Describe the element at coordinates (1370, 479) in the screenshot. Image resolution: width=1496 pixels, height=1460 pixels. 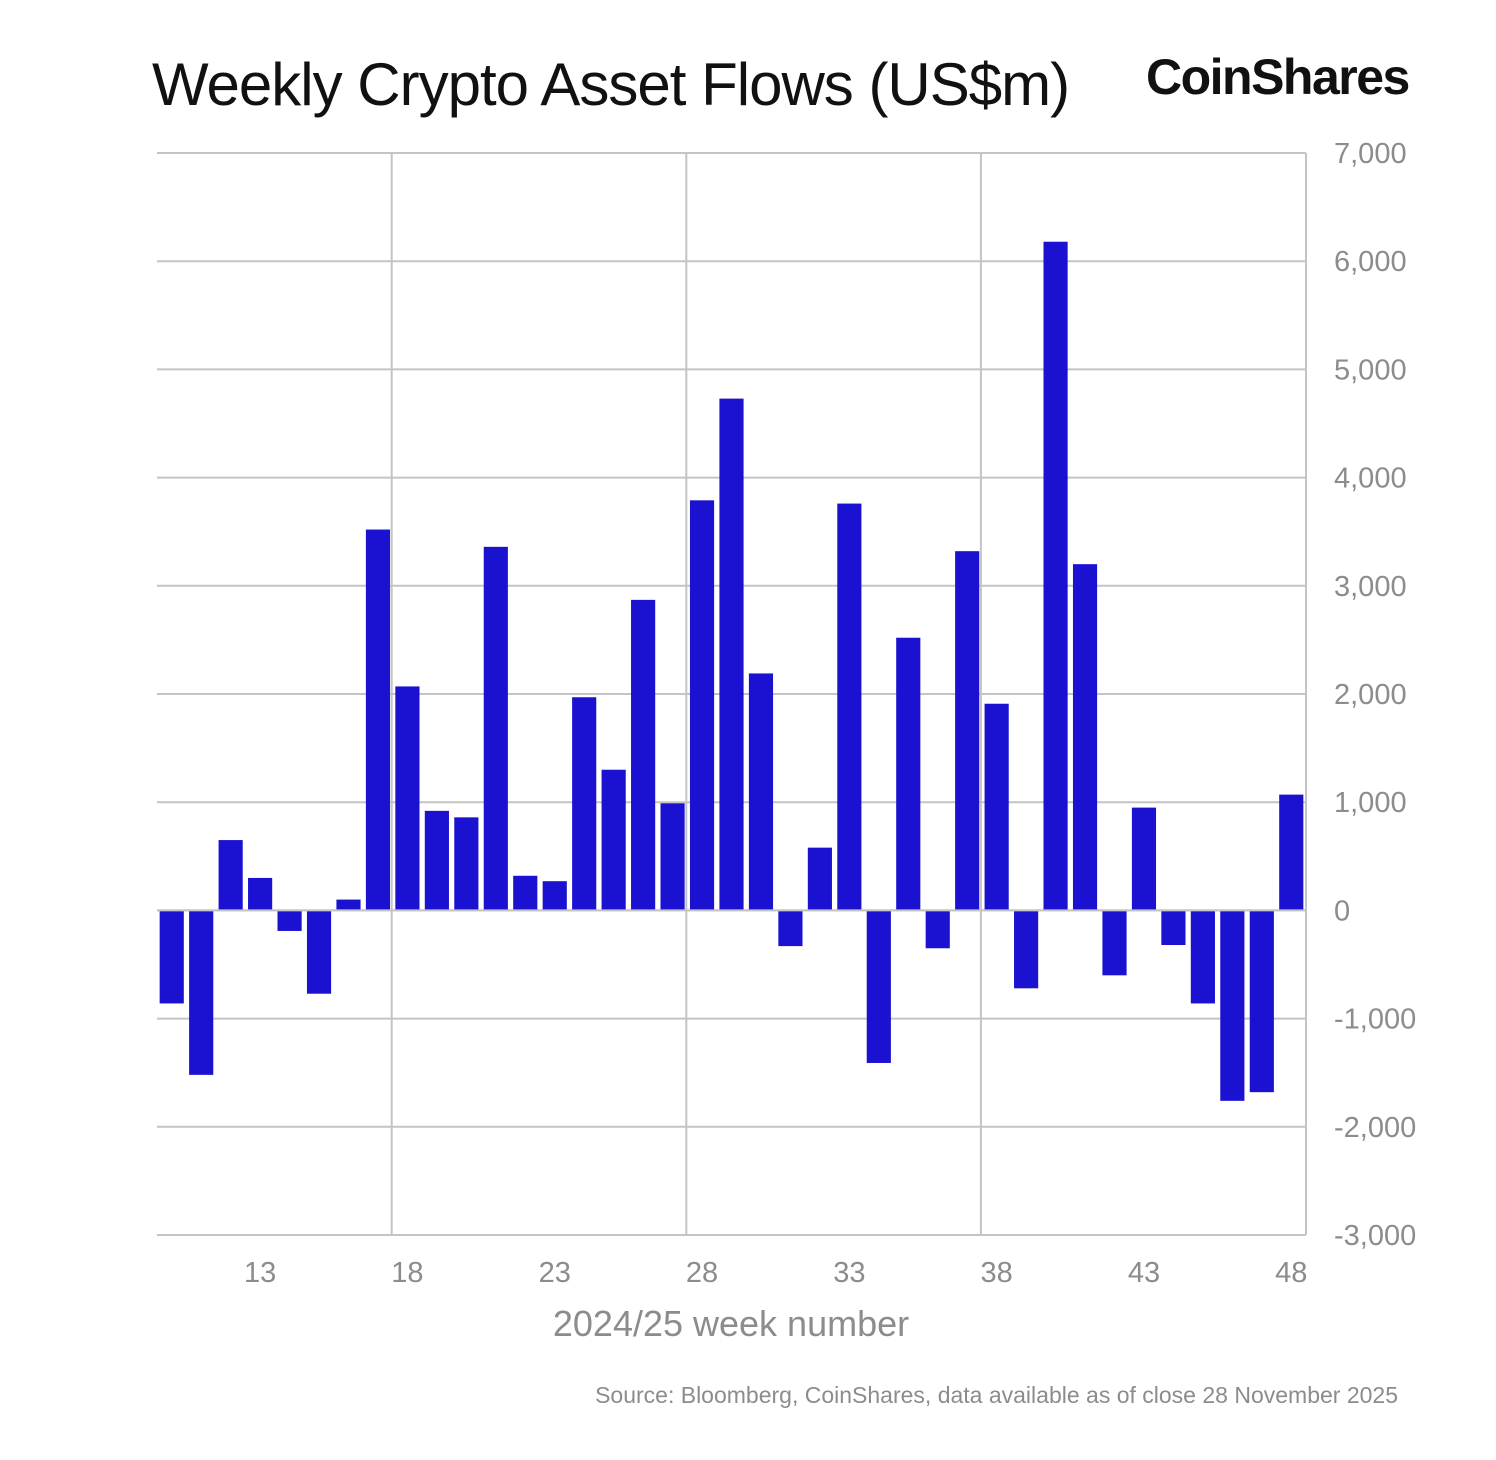
I see `y-tick-label: 4,000` at that location.